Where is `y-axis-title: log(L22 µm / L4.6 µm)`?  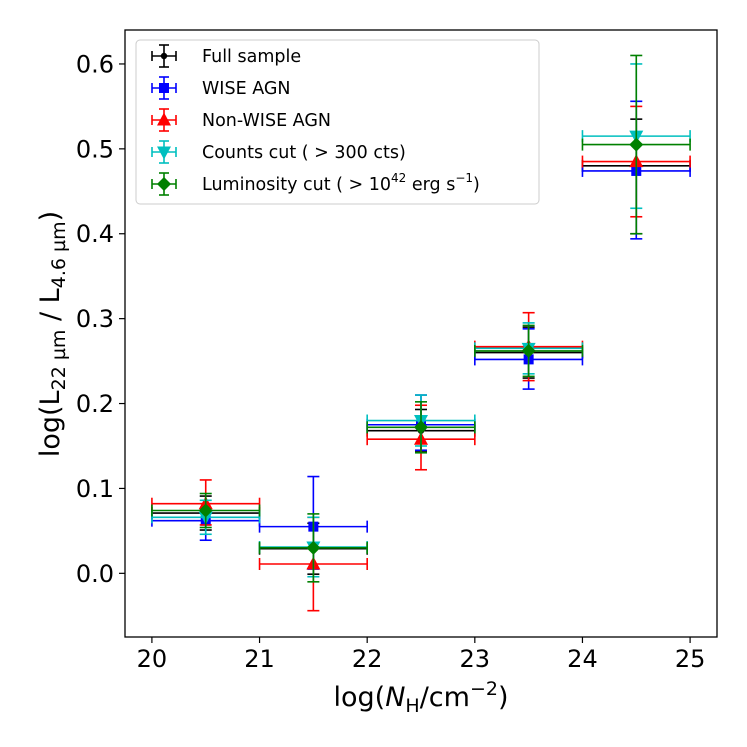 y-axis-title: log(L22 µm / L4.6 µm) is located at coordinates (52, 334).